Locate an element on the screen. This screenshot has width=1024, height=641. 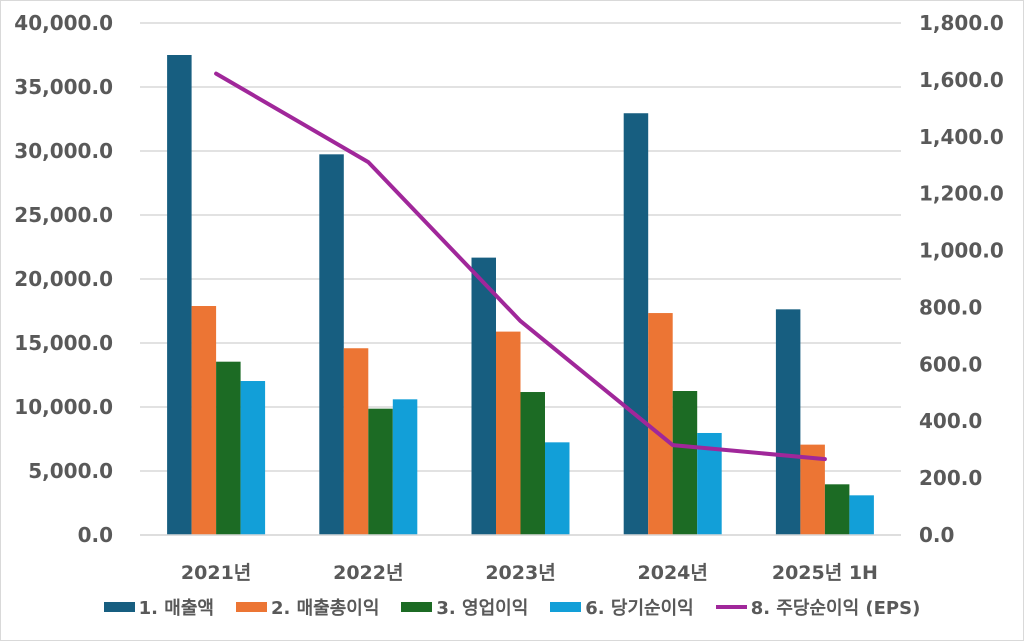
y2-tick-label: 400.0 is located at coordinates (950, 421).